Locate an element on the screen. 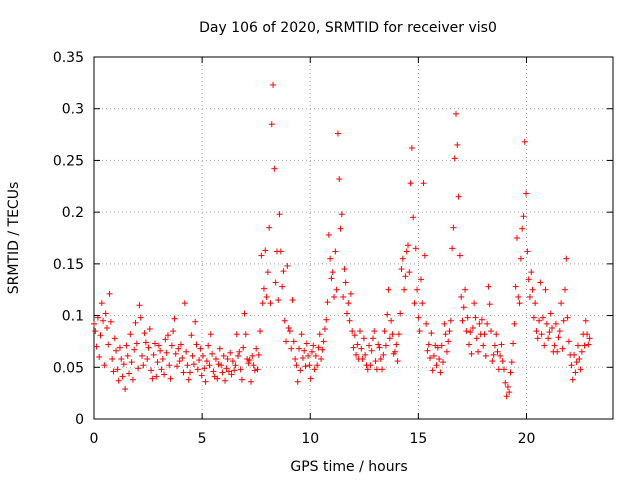 The height and width of the screenshot is (480, 640). y-axis-label: SRMTID / TECUs is located at coordinates (14, 238).